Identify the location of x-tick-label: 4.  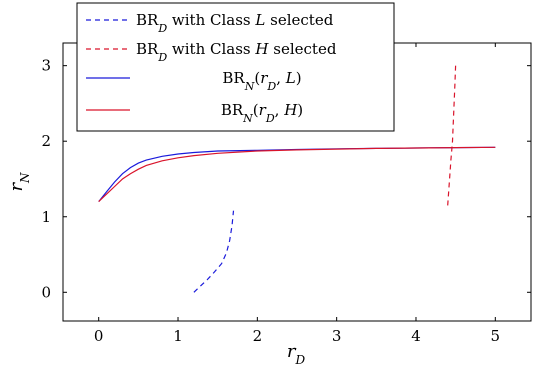
(416, 336).